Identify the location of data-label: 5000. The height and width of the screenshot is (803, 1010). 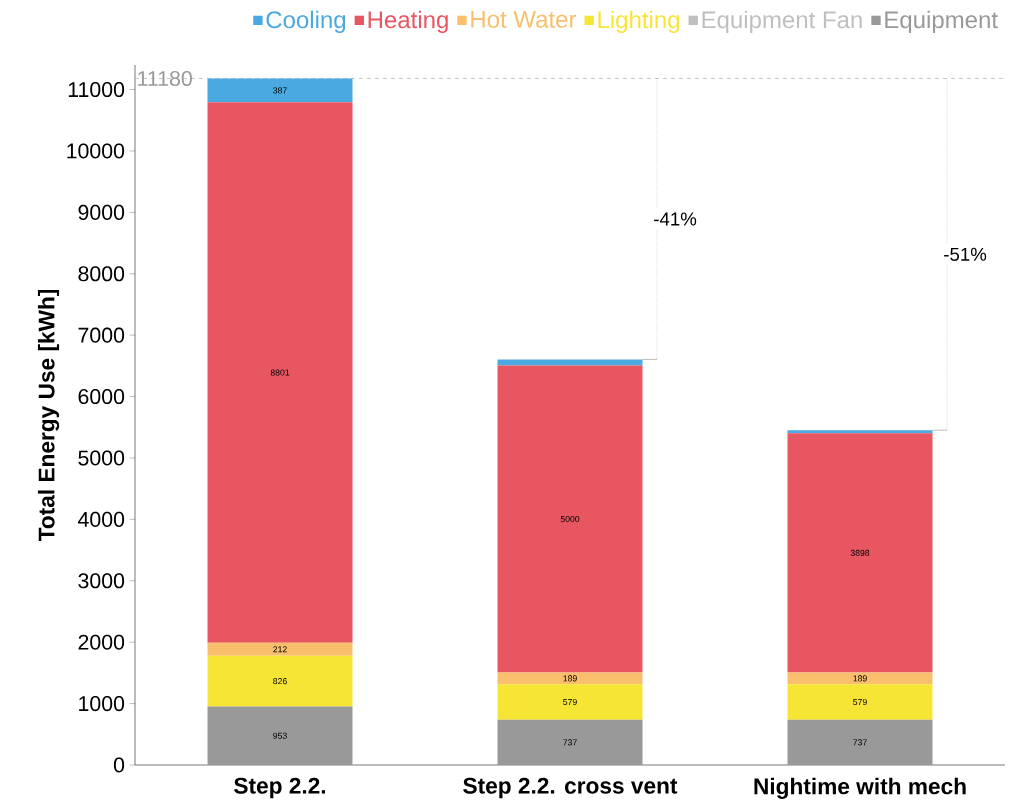
(570, 518).